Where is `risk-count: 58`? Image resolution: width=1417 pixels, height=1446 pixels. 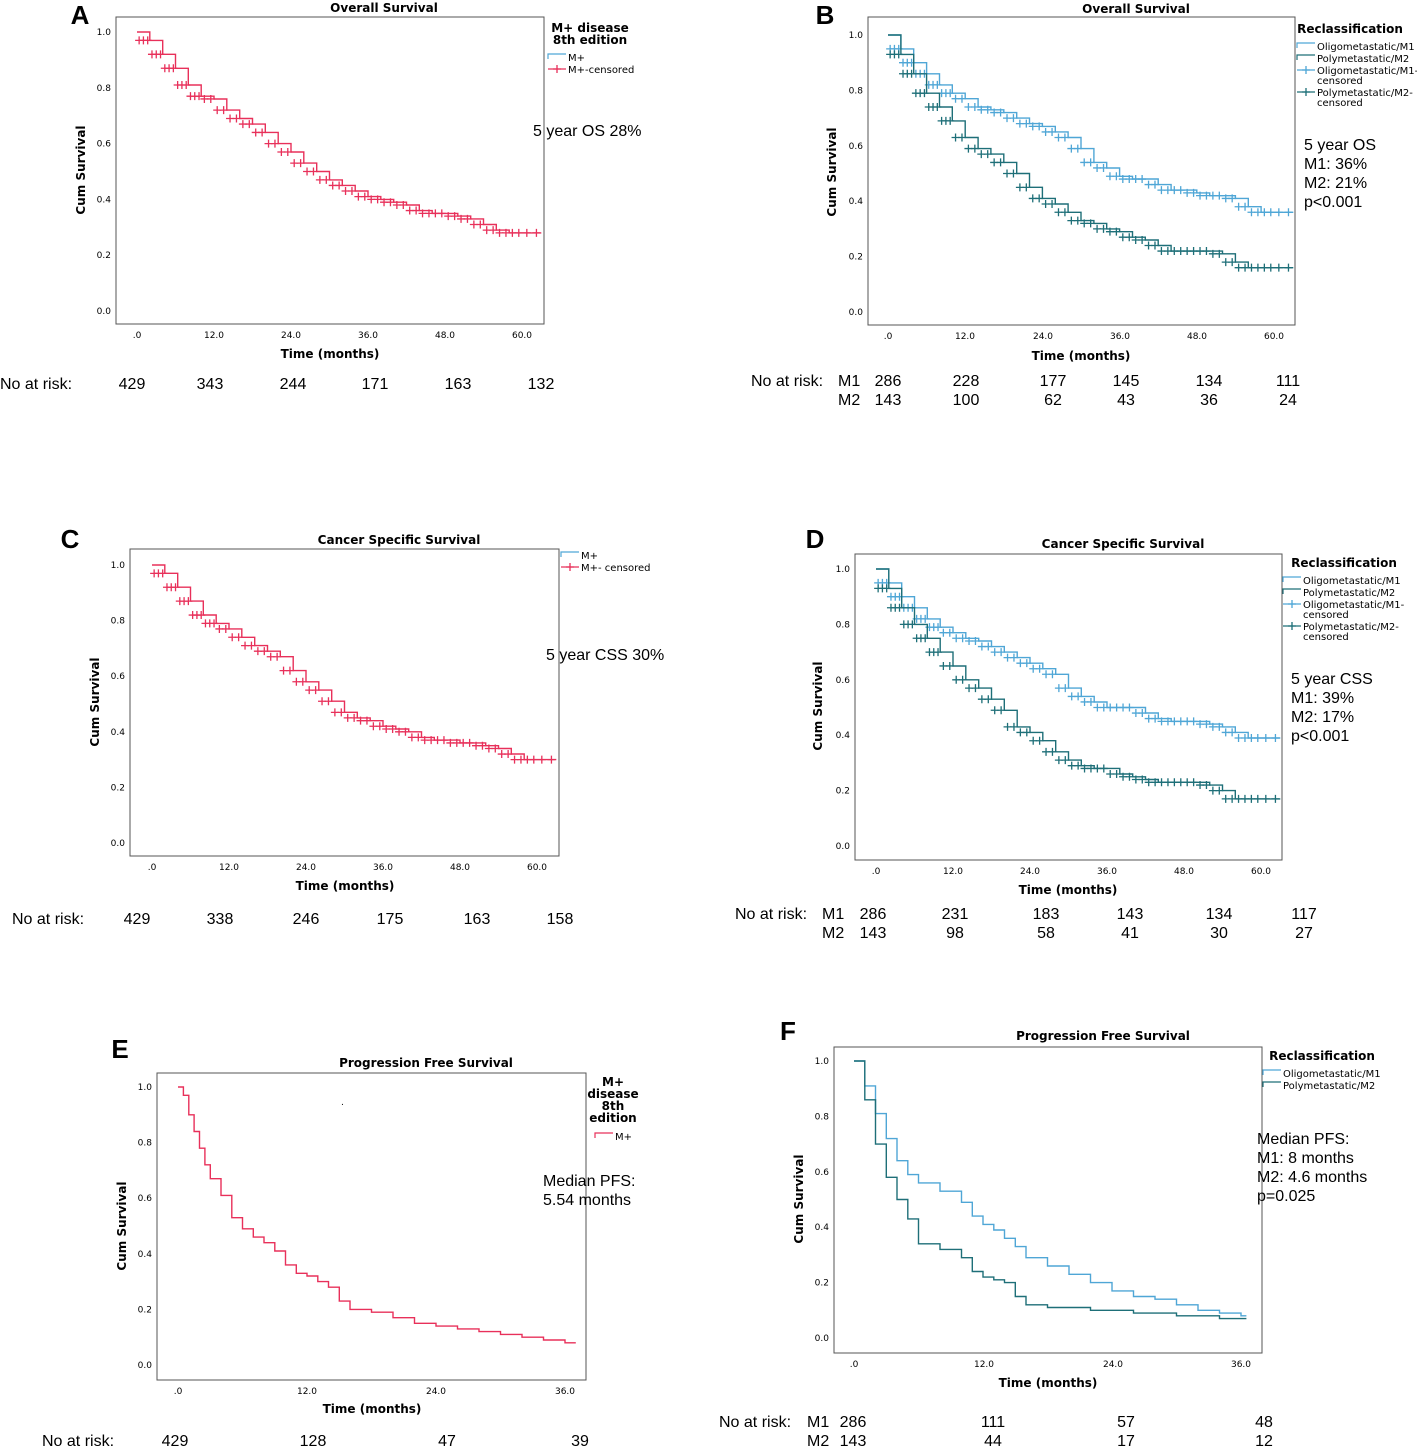 risk-count: 58 is located at coordinates (1046, 933).